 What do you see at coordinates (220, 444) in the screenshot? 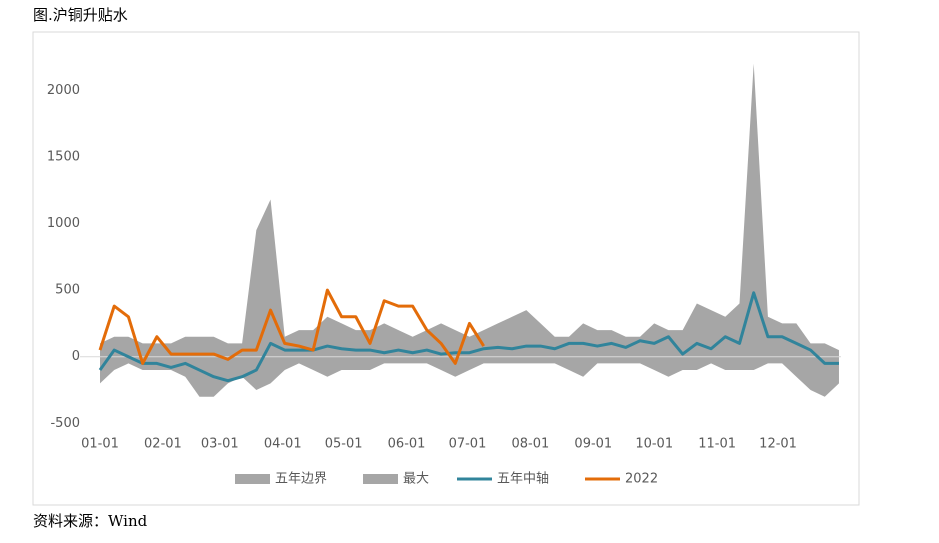
I see `x-tick-label: 03-01` at bounding box center [220, 444].